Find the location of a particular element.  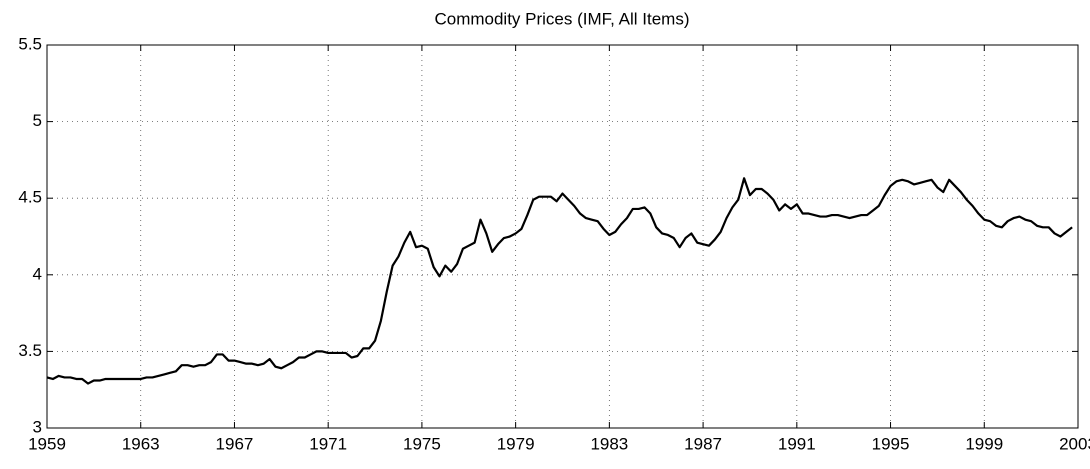

x-tick-label: 1975 is located at coordinates (422, 443).